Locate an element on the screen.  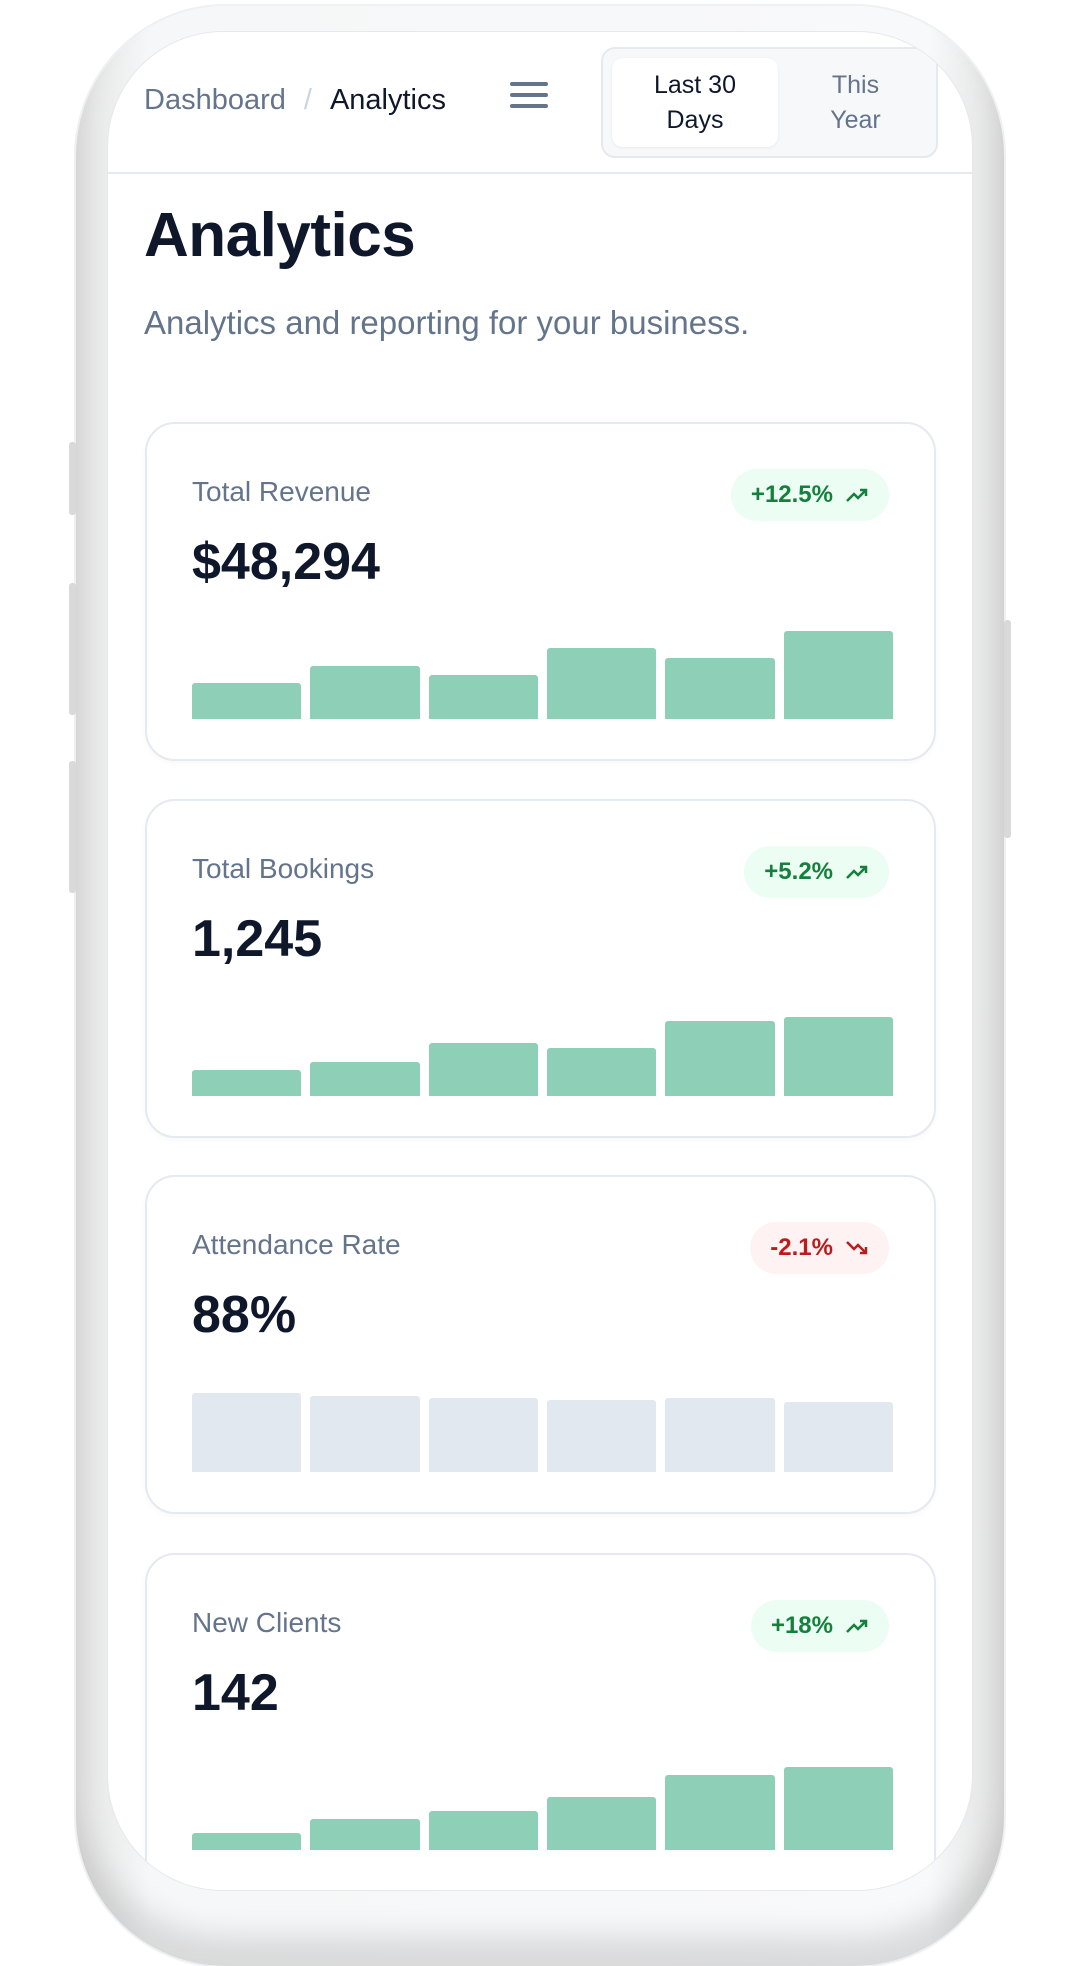
metric-label: Total Bookings is located at coordinates (283, 868).